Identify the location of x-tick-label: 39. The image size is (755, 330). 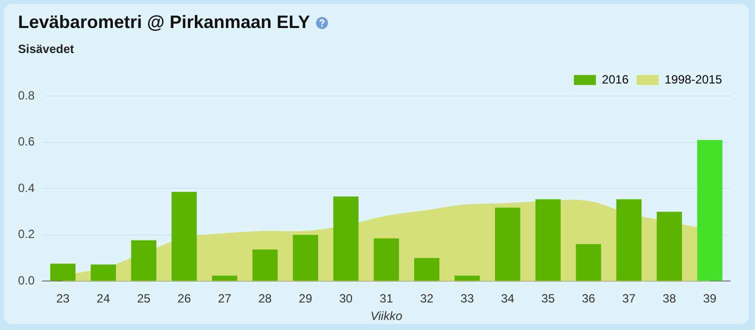
(710, 299).